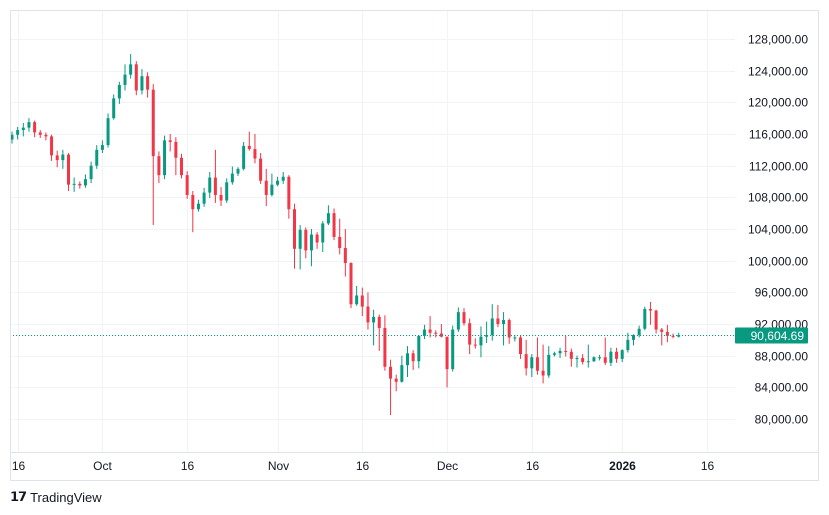 This screenshot has width=829, height=515. What do you see at coordinates (778, 167) in the screenshot?
I see `y-tick-label: 112,000.00` at bounding box center [778, 167].